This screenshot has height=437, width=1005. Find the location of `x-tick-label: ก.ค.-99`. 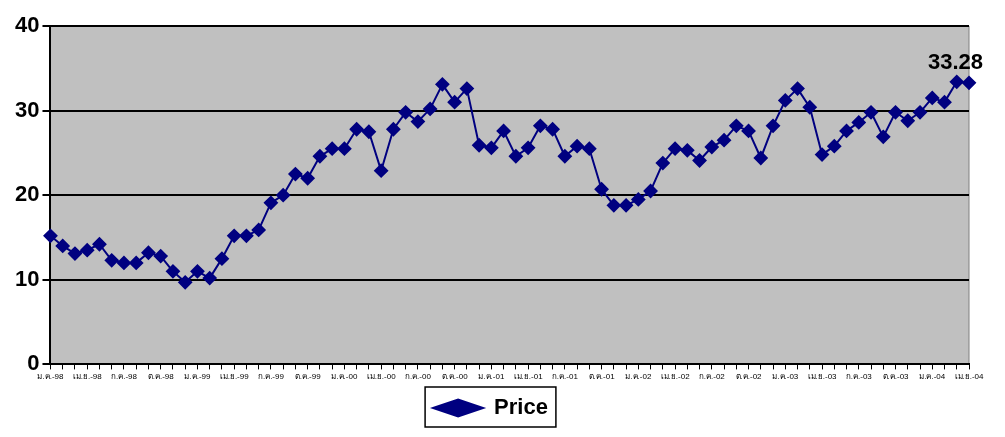

x-tick-label: ก.ค.-99 is located at coordinates (271, 377).